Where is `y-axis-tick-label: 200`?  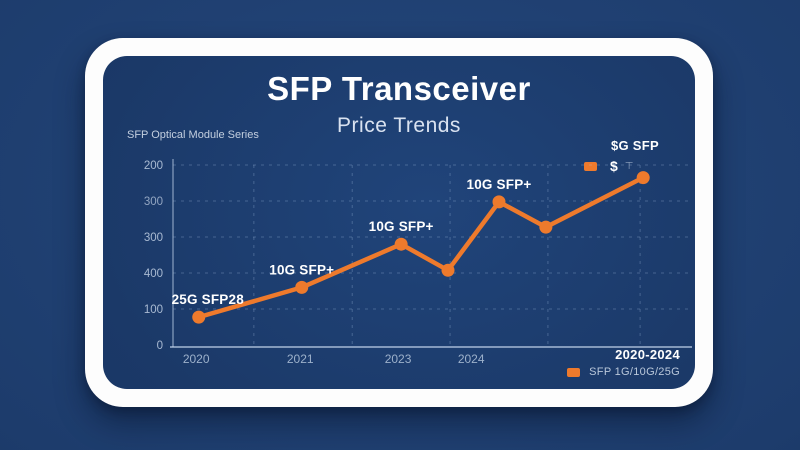 y-axis-tick-label: 200 is located at coordinates (153, 166).